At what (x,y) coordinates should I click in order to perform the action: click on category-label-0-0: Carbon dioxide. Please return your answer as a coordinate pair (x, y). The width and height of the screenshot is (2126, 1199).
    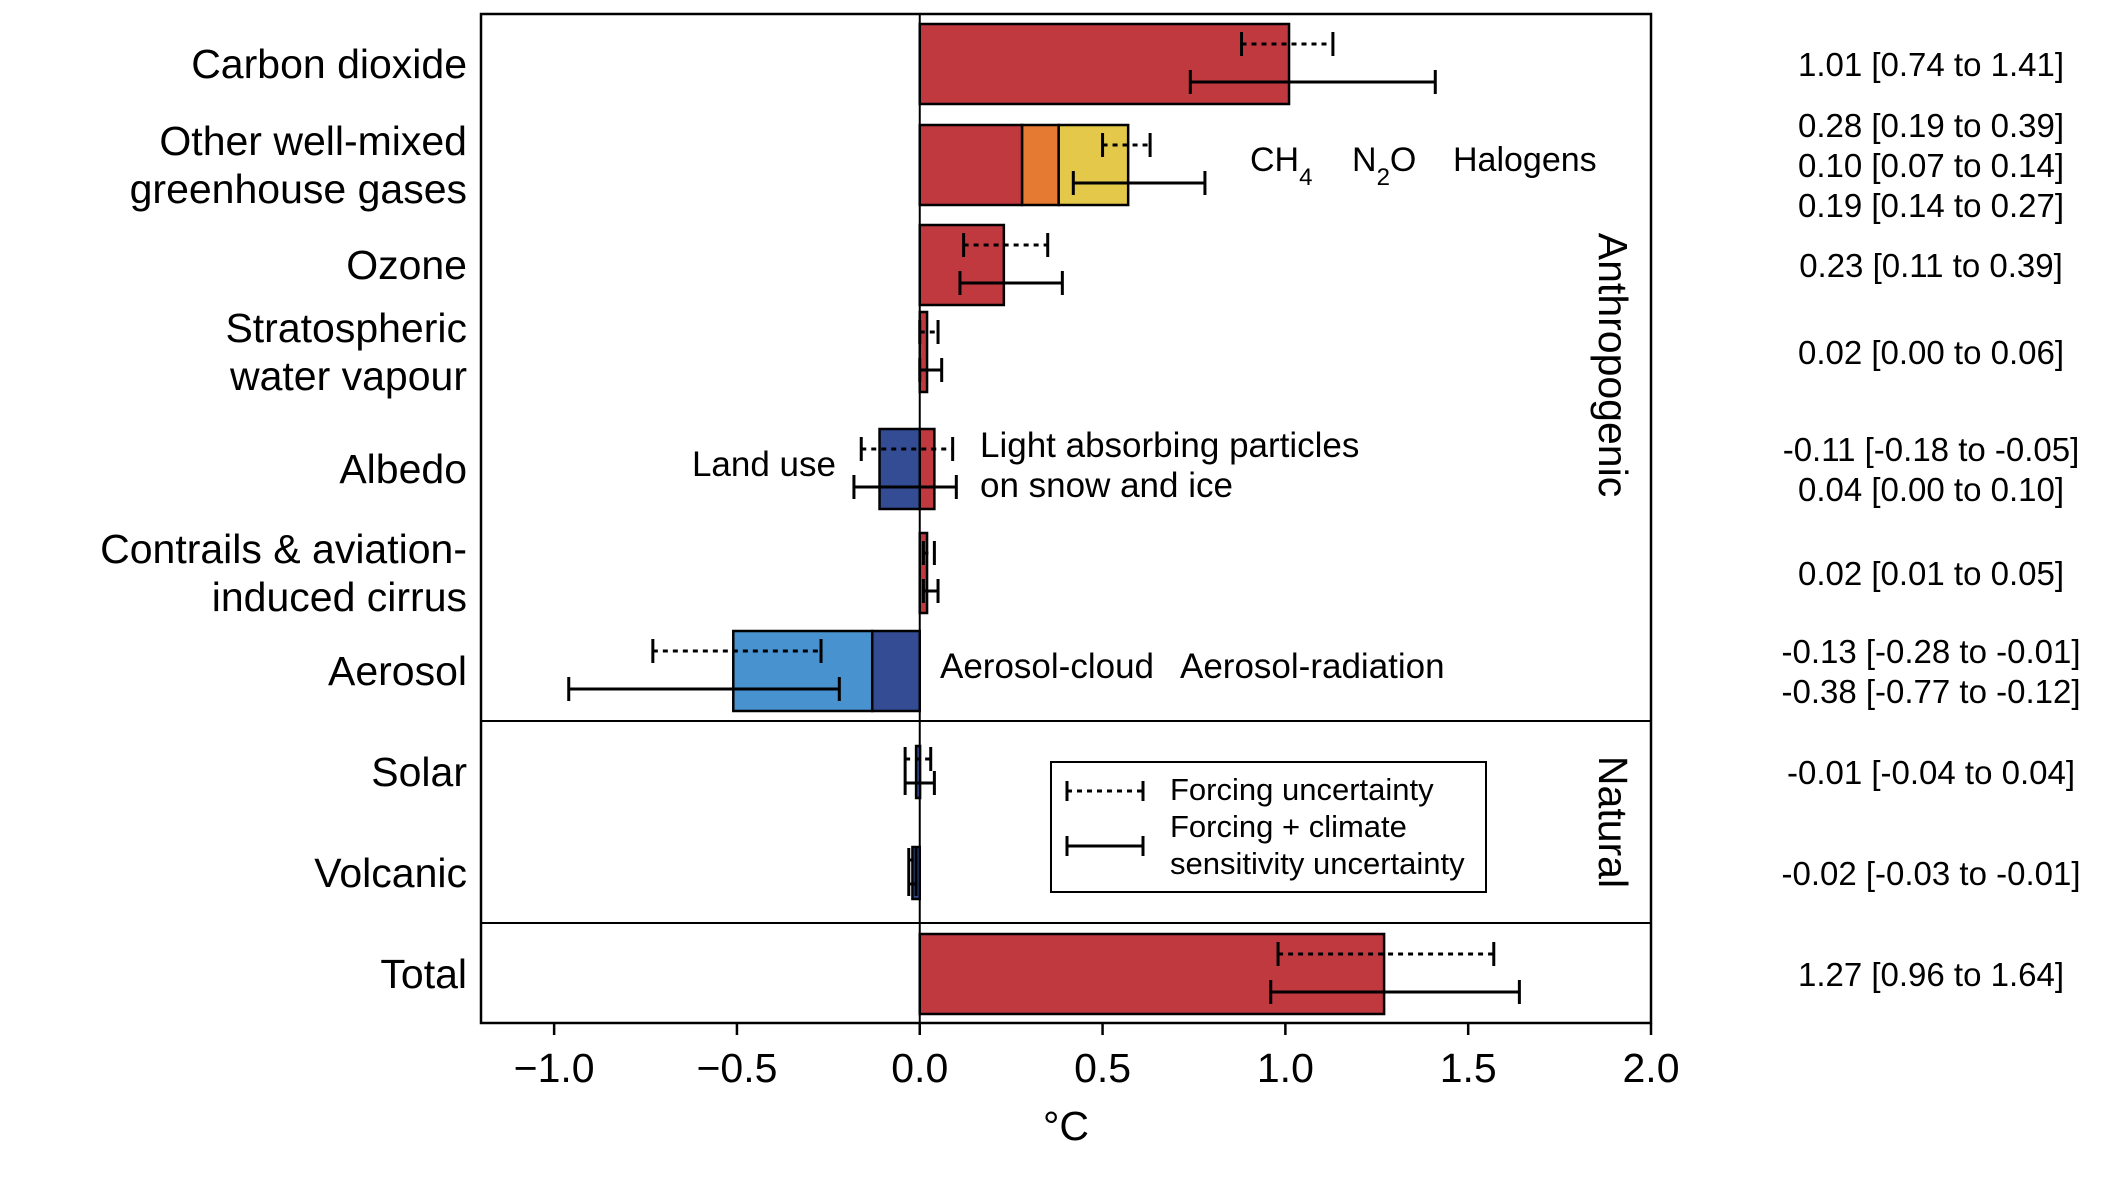
    Looking at the image, I should click on (329, 64).